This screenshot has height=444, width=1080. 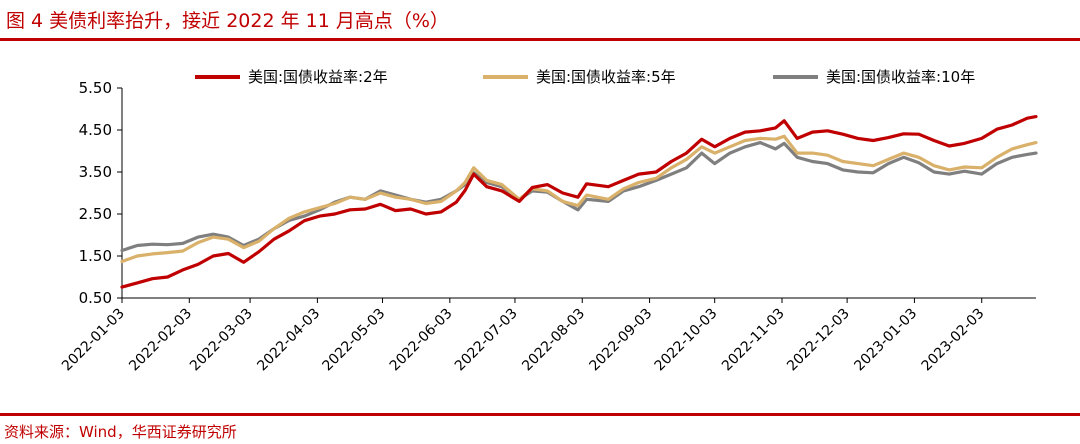 What do you see at coordinates (885, 340) in the screenshot?
I see `x-tick-label: 2023-01-03` at bounding box center [885, 340].